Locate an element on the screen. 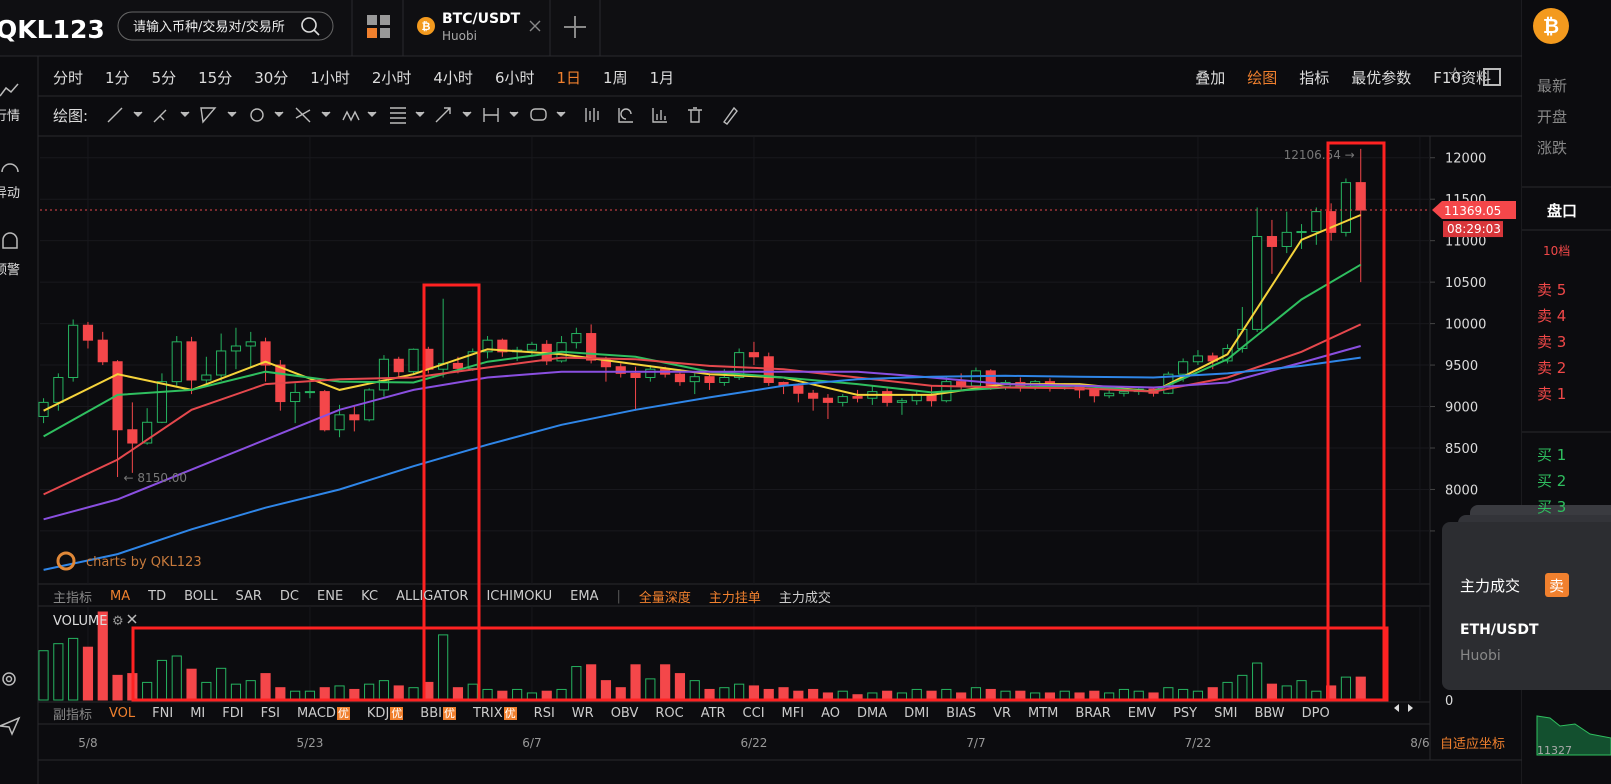 The image size is (1611, 784). sub-indicator: TRIX 优 is located at coordinates (495, 713).